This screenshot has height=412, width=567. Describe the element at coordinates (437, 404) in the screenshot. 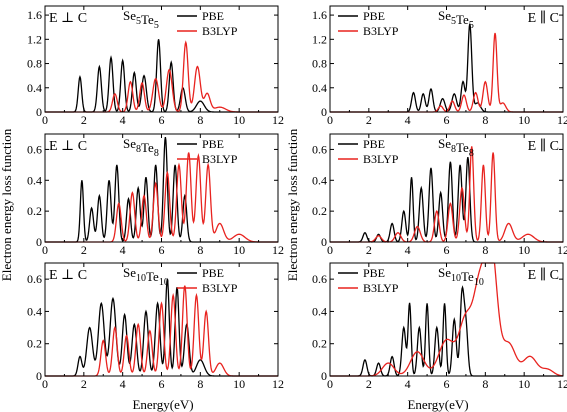

I see `x-axis-label-right: Energy(eV)` at that location.